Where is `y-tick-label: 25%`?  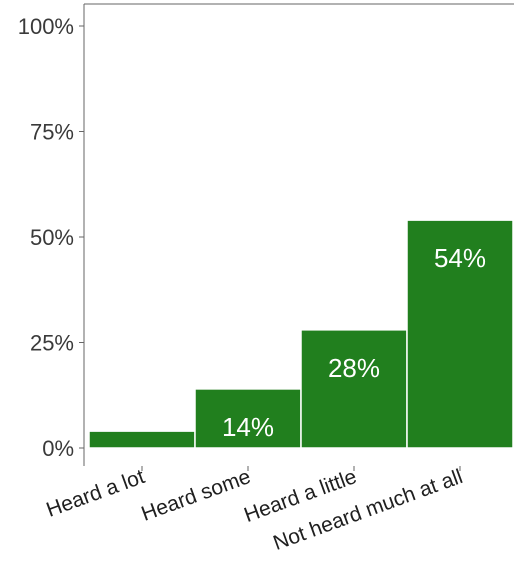
y-tick-label: 25% is located at coordinates (52, 343).